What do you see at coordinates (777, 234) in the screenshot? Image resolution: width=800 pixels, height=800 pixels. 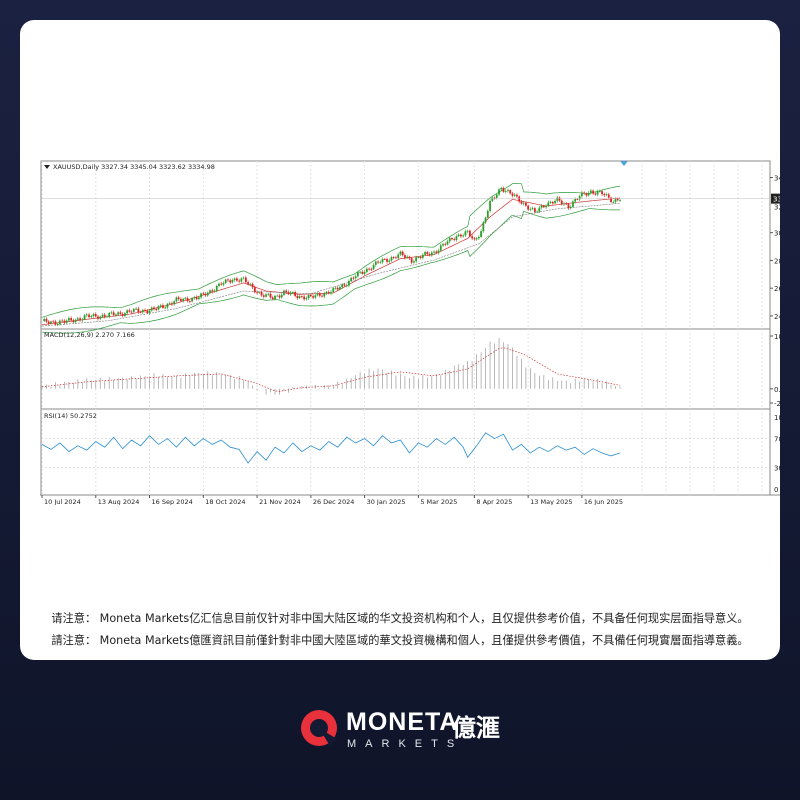 I see `price-tick-label: 3082.40` at bounding box center [777, 234].